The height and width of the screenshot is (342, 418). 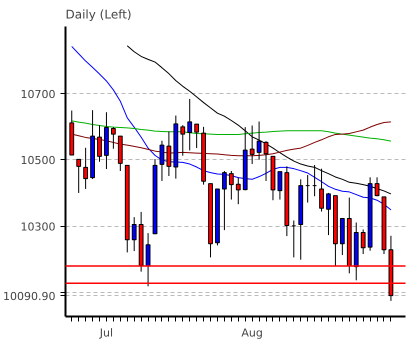 What do you see at coordinates (29, 297) in the screenshot?
I see `y-tick-label: 10090.90` at bounding box center [29, 297].